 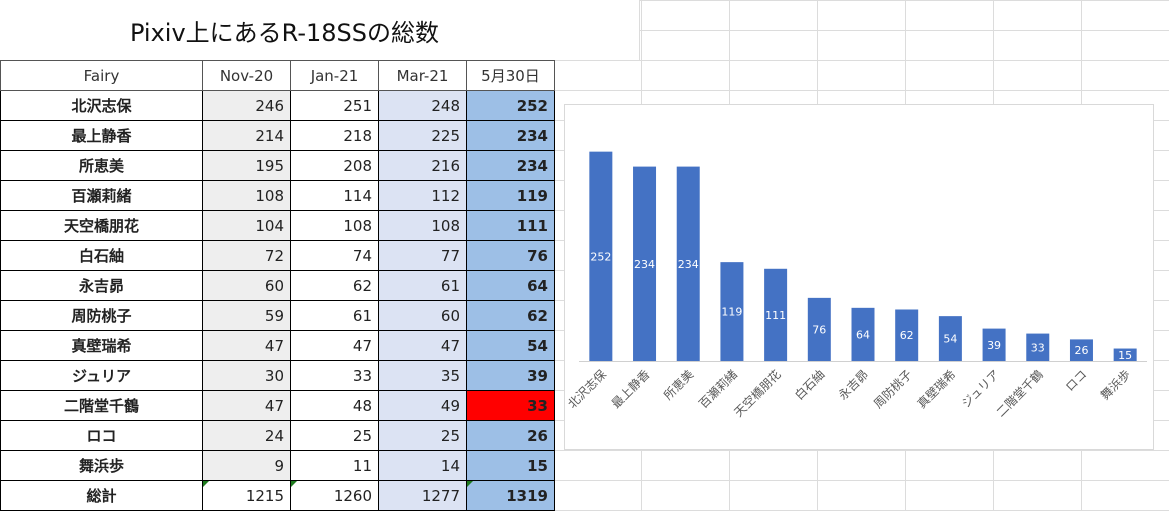 What do you see at coordinates (334, 135) in the screenshot?
I see `value-cell: 218` at bounding box center [334, 135].